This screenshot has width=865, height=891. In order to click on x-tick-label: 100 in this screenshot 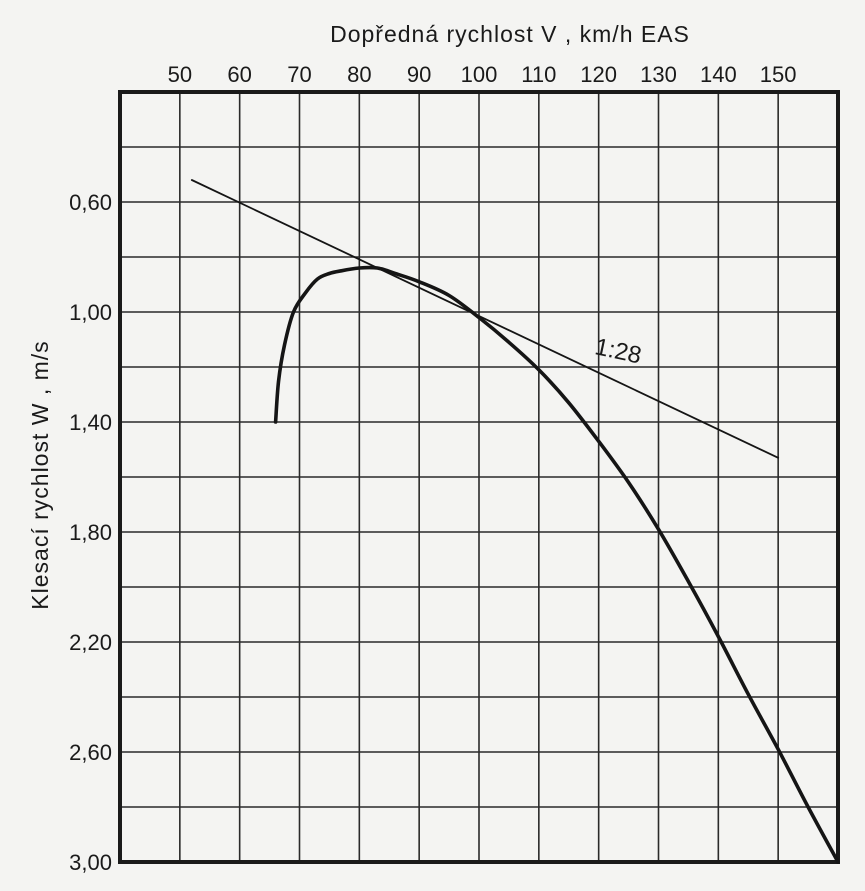, I will do `click(479, 74)`.